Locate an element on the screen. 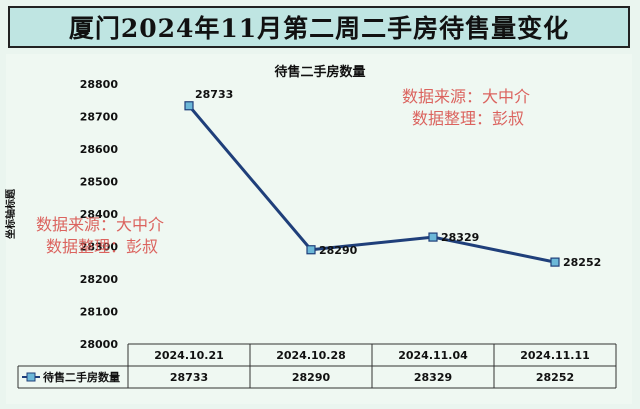 The height and width of the screenshot is (409, 640). table-value-cell: 28290 is located at coordinates (311, 377).